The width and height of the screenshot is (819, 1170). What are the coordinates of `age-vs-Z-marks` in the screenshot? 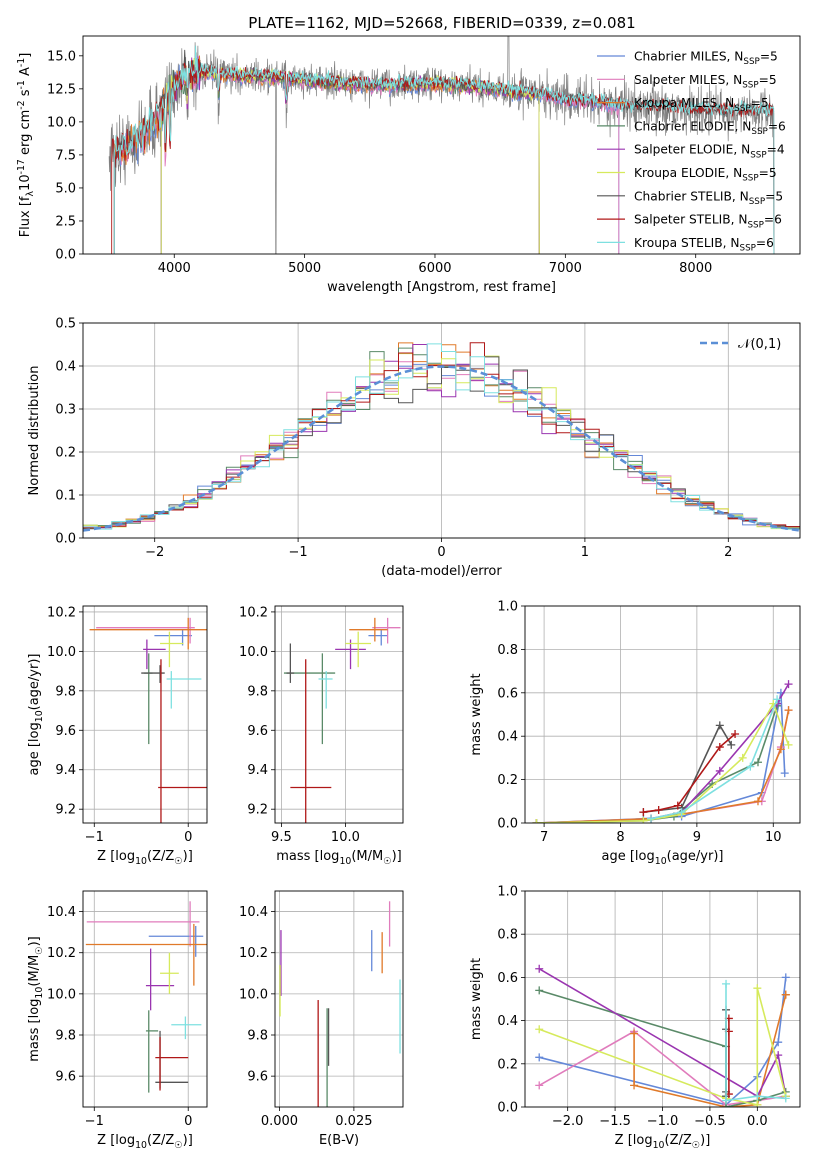 It's located at (148, 720).